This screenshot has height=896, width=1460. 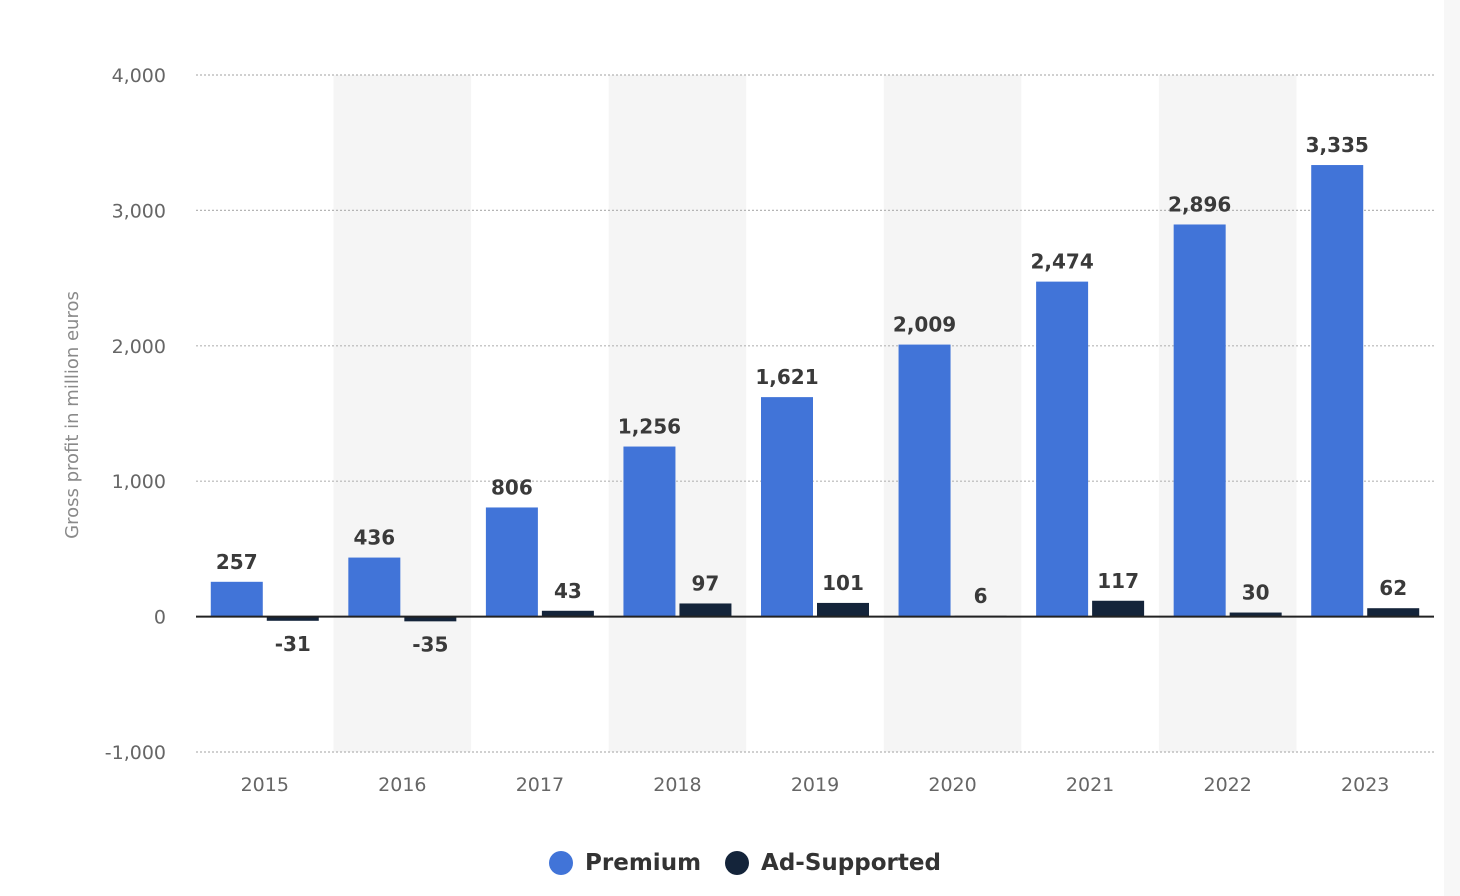 What do you see at coordinates (139, 482) in the screenshot?
I see `y-tick-label: 1,000` at bounding box center [139, 482].